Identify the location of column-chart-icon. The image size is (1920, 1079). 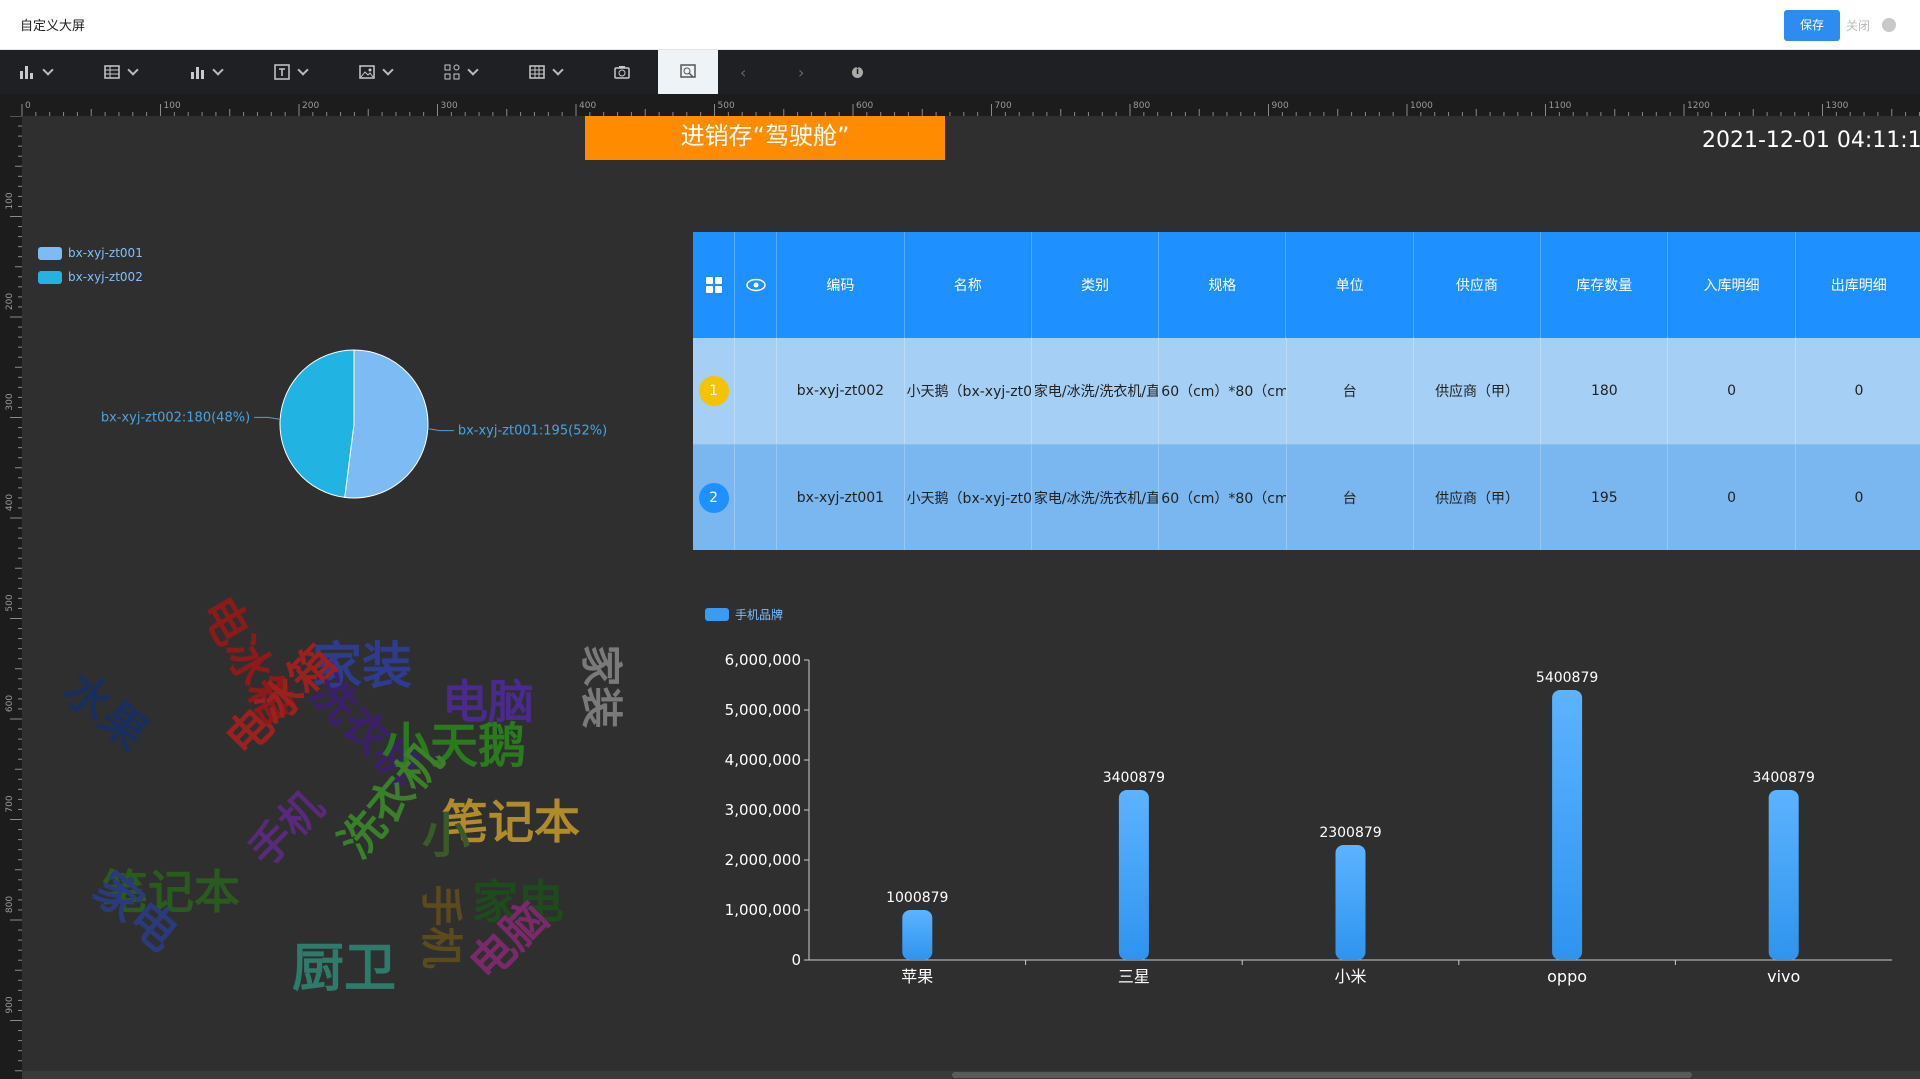
(197, 73).